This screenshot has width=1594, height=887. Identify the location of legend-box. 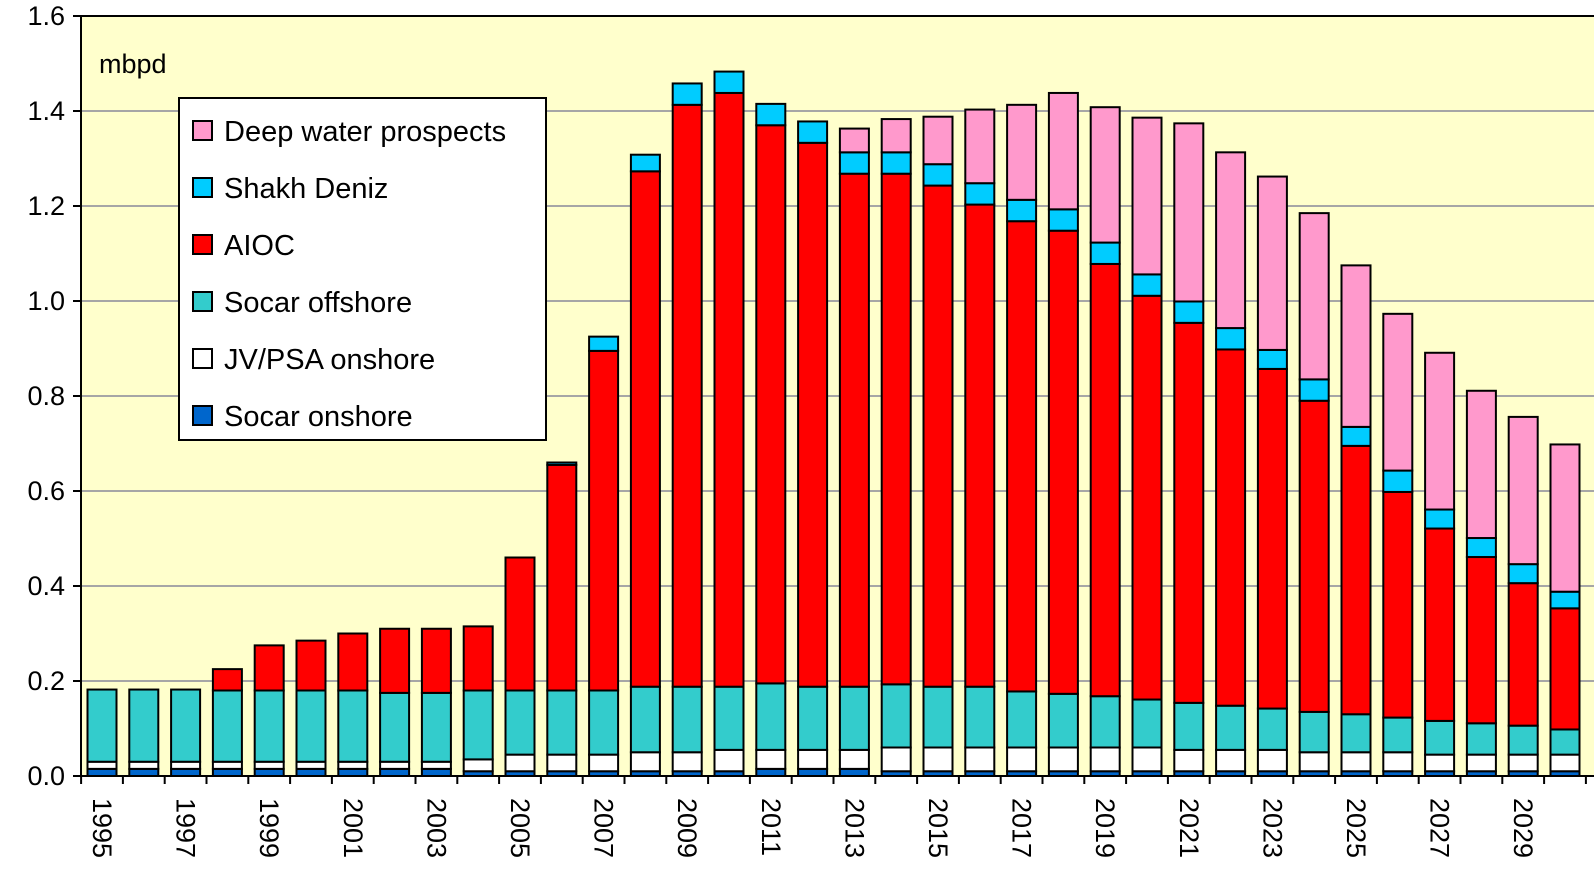
(362, 269).